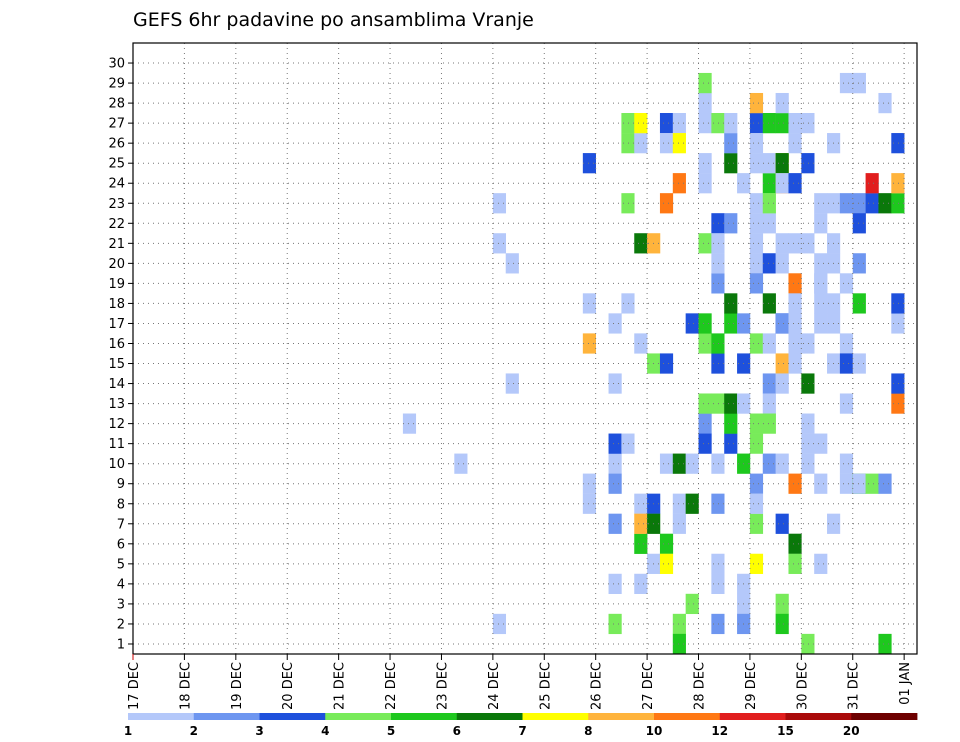 This screenshot has height=742, width=960. I want to click on x-tick-label: 01 JAN, so click(905, 683).